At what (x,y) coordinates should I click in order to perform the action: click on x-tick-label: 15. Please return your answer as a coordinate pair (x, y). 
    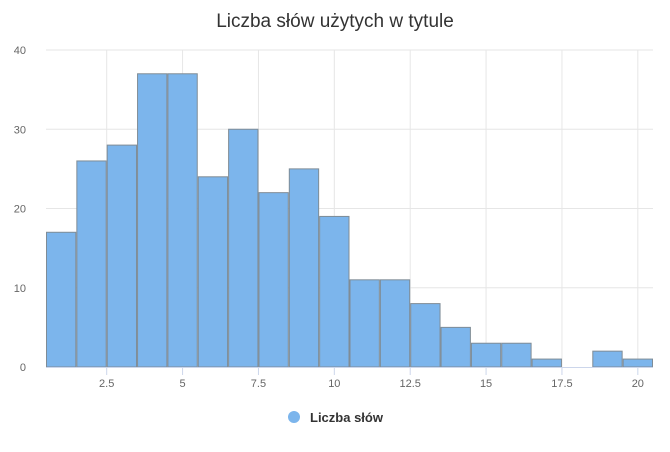
    Looking at the image, I should click on (486, 384).